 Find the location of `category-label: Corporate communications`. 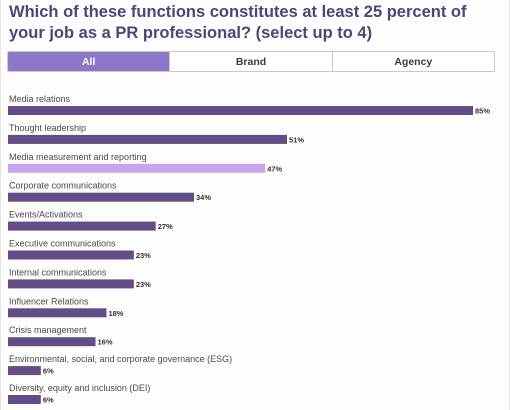

category-label: Corporate communications is located at coordinates (63, 186).